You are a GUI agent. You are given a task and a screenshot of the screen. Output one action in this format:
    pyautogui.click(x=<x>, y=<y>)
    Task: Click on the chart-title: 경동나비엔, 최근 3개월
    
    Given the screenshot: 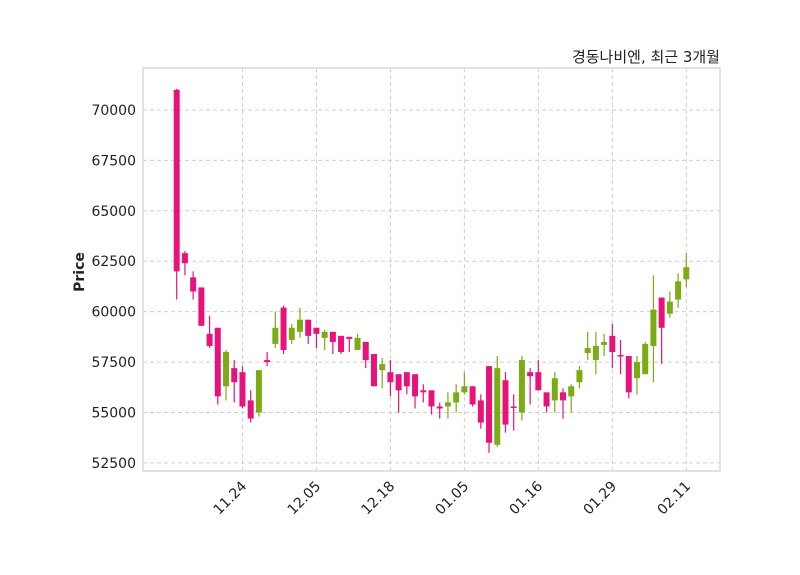 What is the action you would take?
    pyautogui.click(x=646, y=57)
    